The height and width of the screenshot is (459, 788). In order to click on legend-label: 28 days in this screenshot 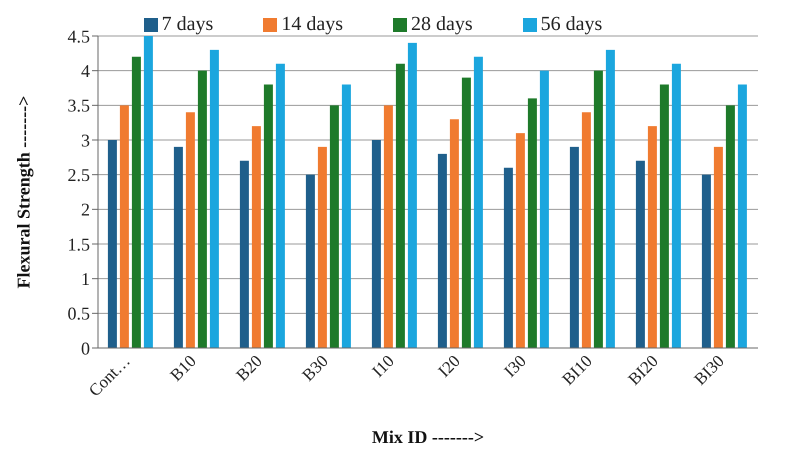, I will do `click(442, 24)`.